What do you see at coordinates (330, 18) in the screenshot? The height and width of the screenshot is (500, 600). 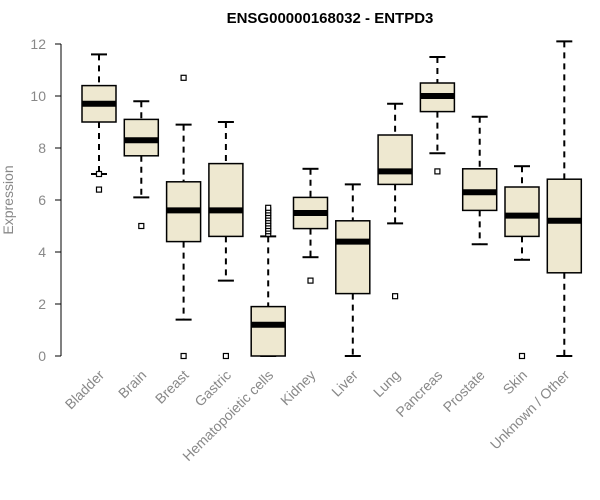 I see `chart-title: ENSG00000168032 - ENTPD3` at bounding box center [330, 18].